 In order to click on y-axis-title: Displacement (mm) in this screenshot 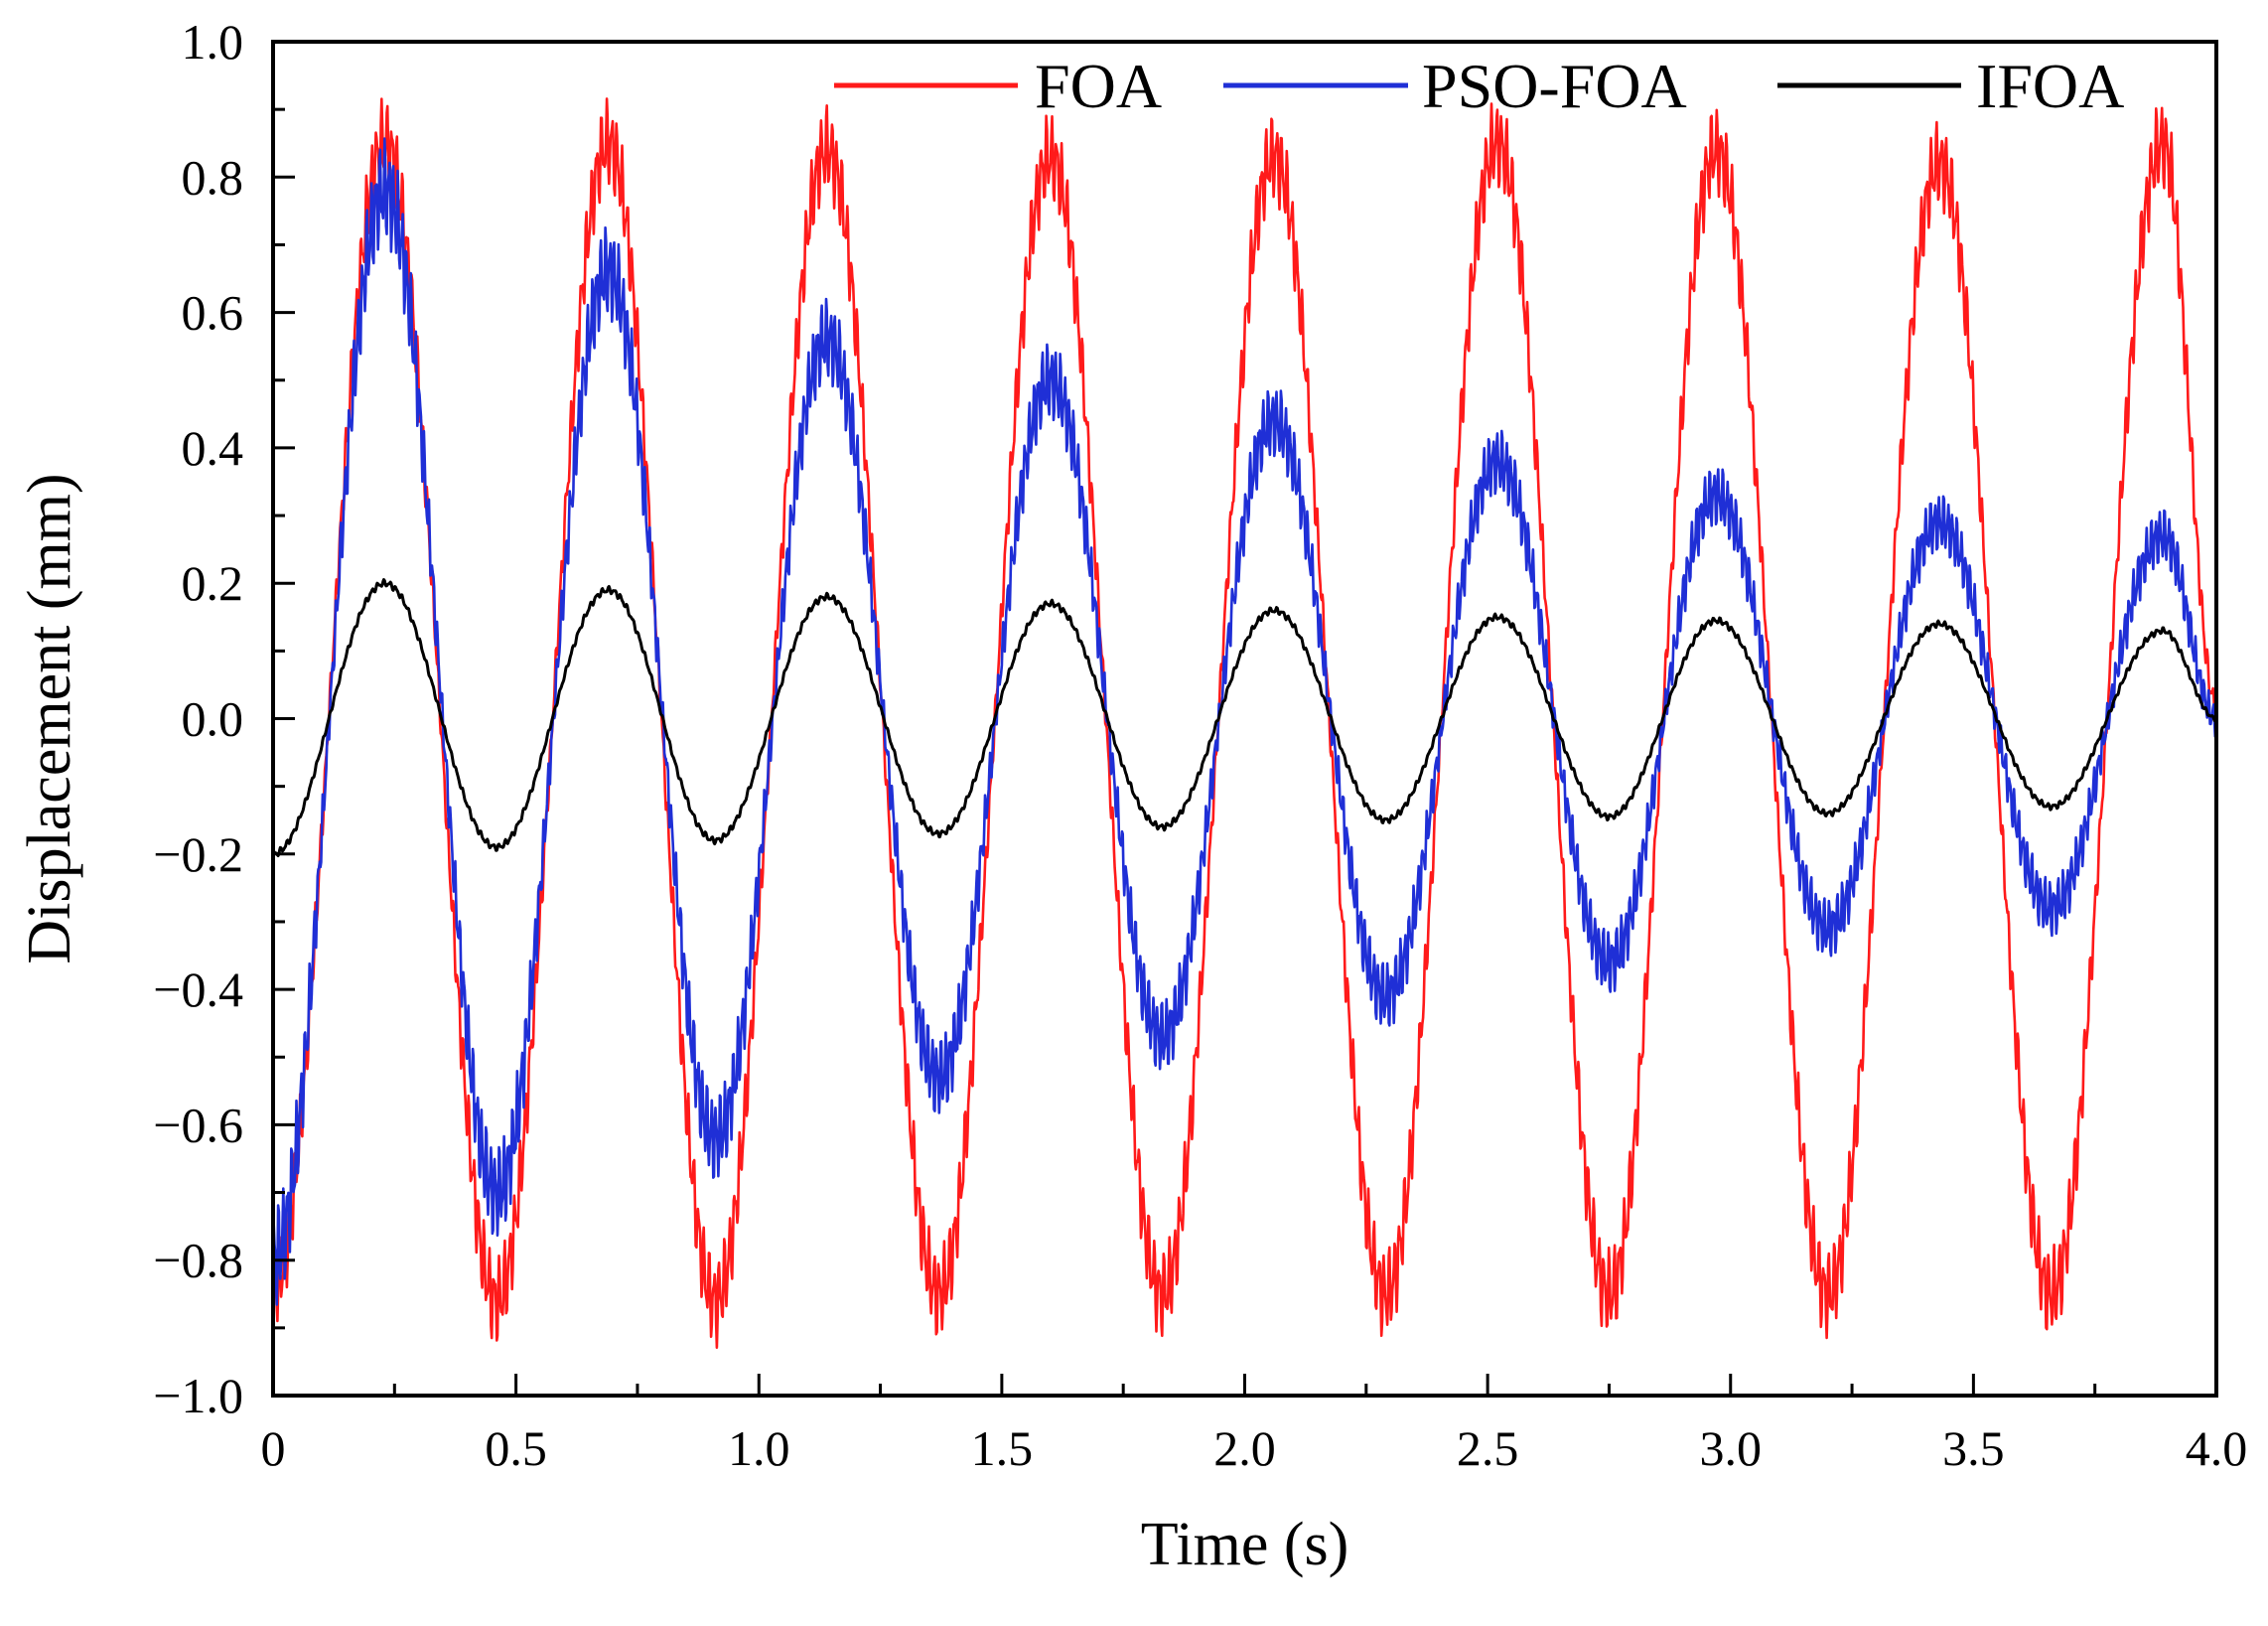, I will do `click(49, 718)`.